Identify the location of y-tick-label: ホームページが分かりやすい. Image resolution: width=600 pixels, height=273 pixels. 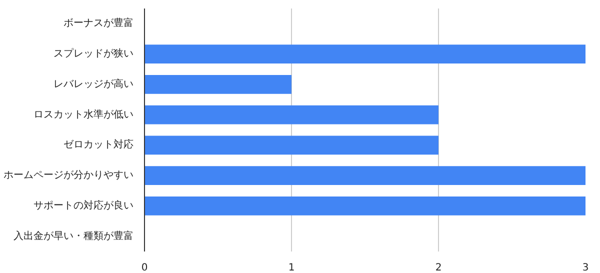
(69, 175).